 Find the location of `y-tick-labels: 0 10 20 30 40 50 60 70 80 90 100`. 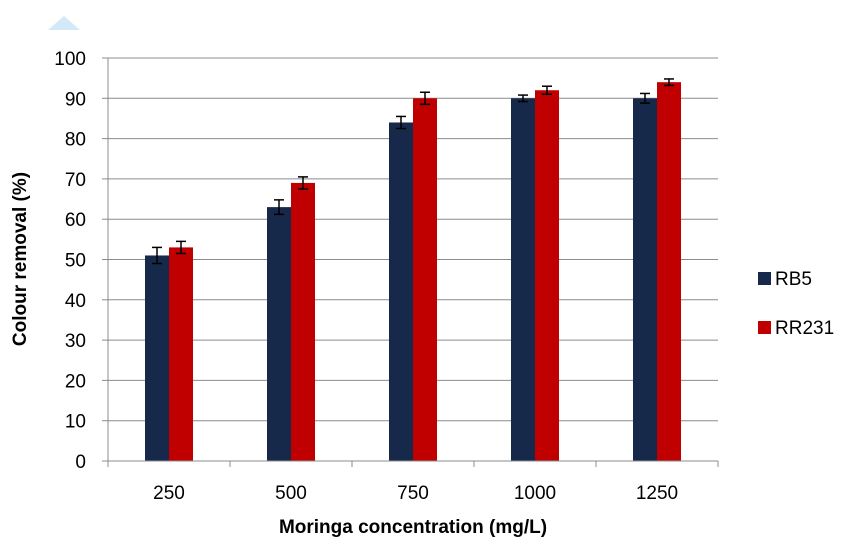

y-tick-labels: 0 10 20 30 40 50 60 70 80 90 100 is located at coordinates (70, 261).